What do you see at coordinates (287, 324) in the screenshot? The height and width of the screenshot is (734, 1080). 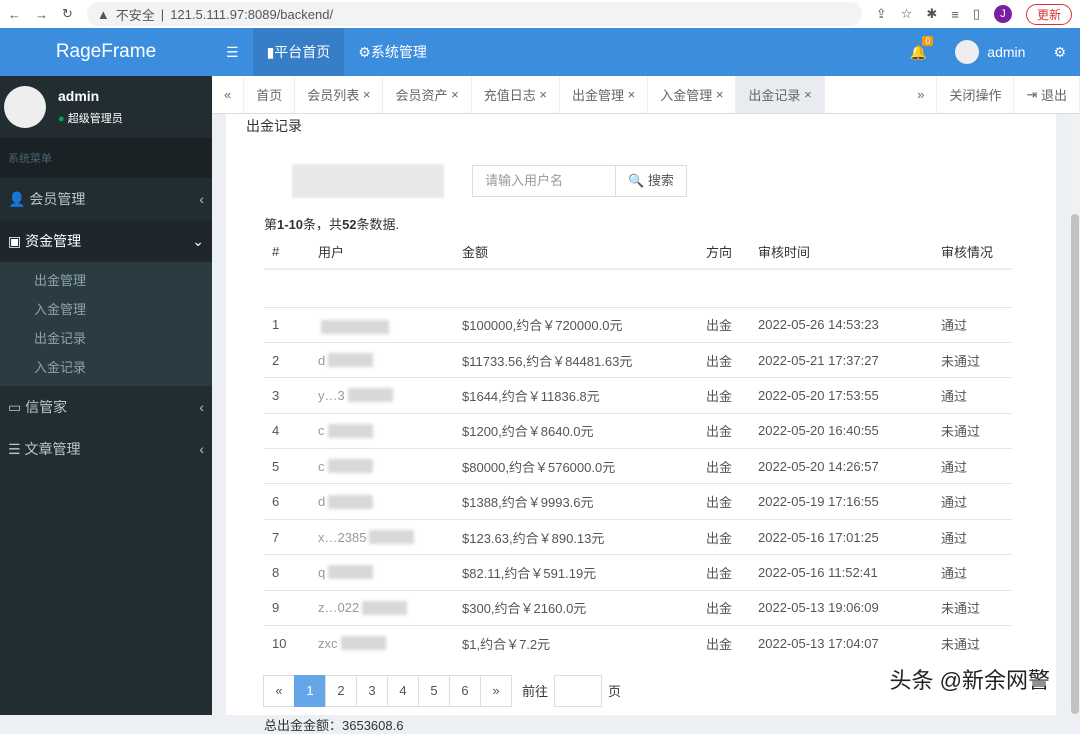 I see `row-index: 1` at bounding box center [287, 324].